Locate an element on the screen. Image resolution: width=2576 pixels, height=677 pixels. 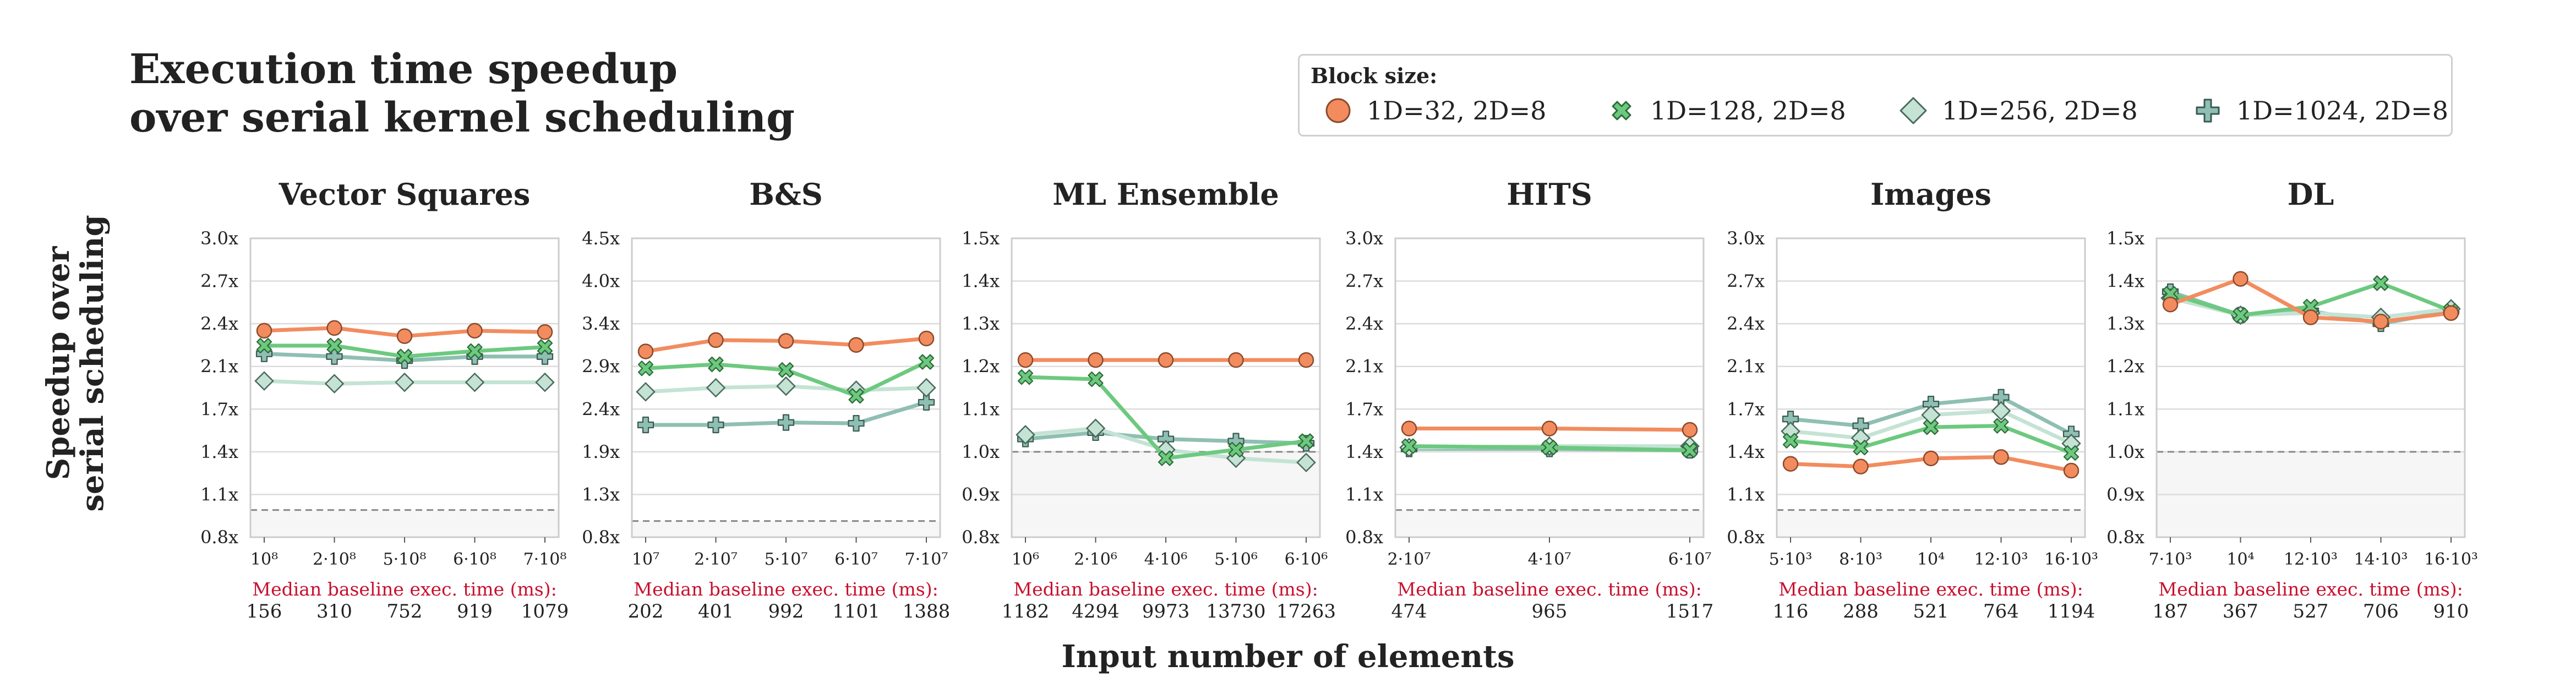
baseline-value: 156 is located at coordinates (264, 611).